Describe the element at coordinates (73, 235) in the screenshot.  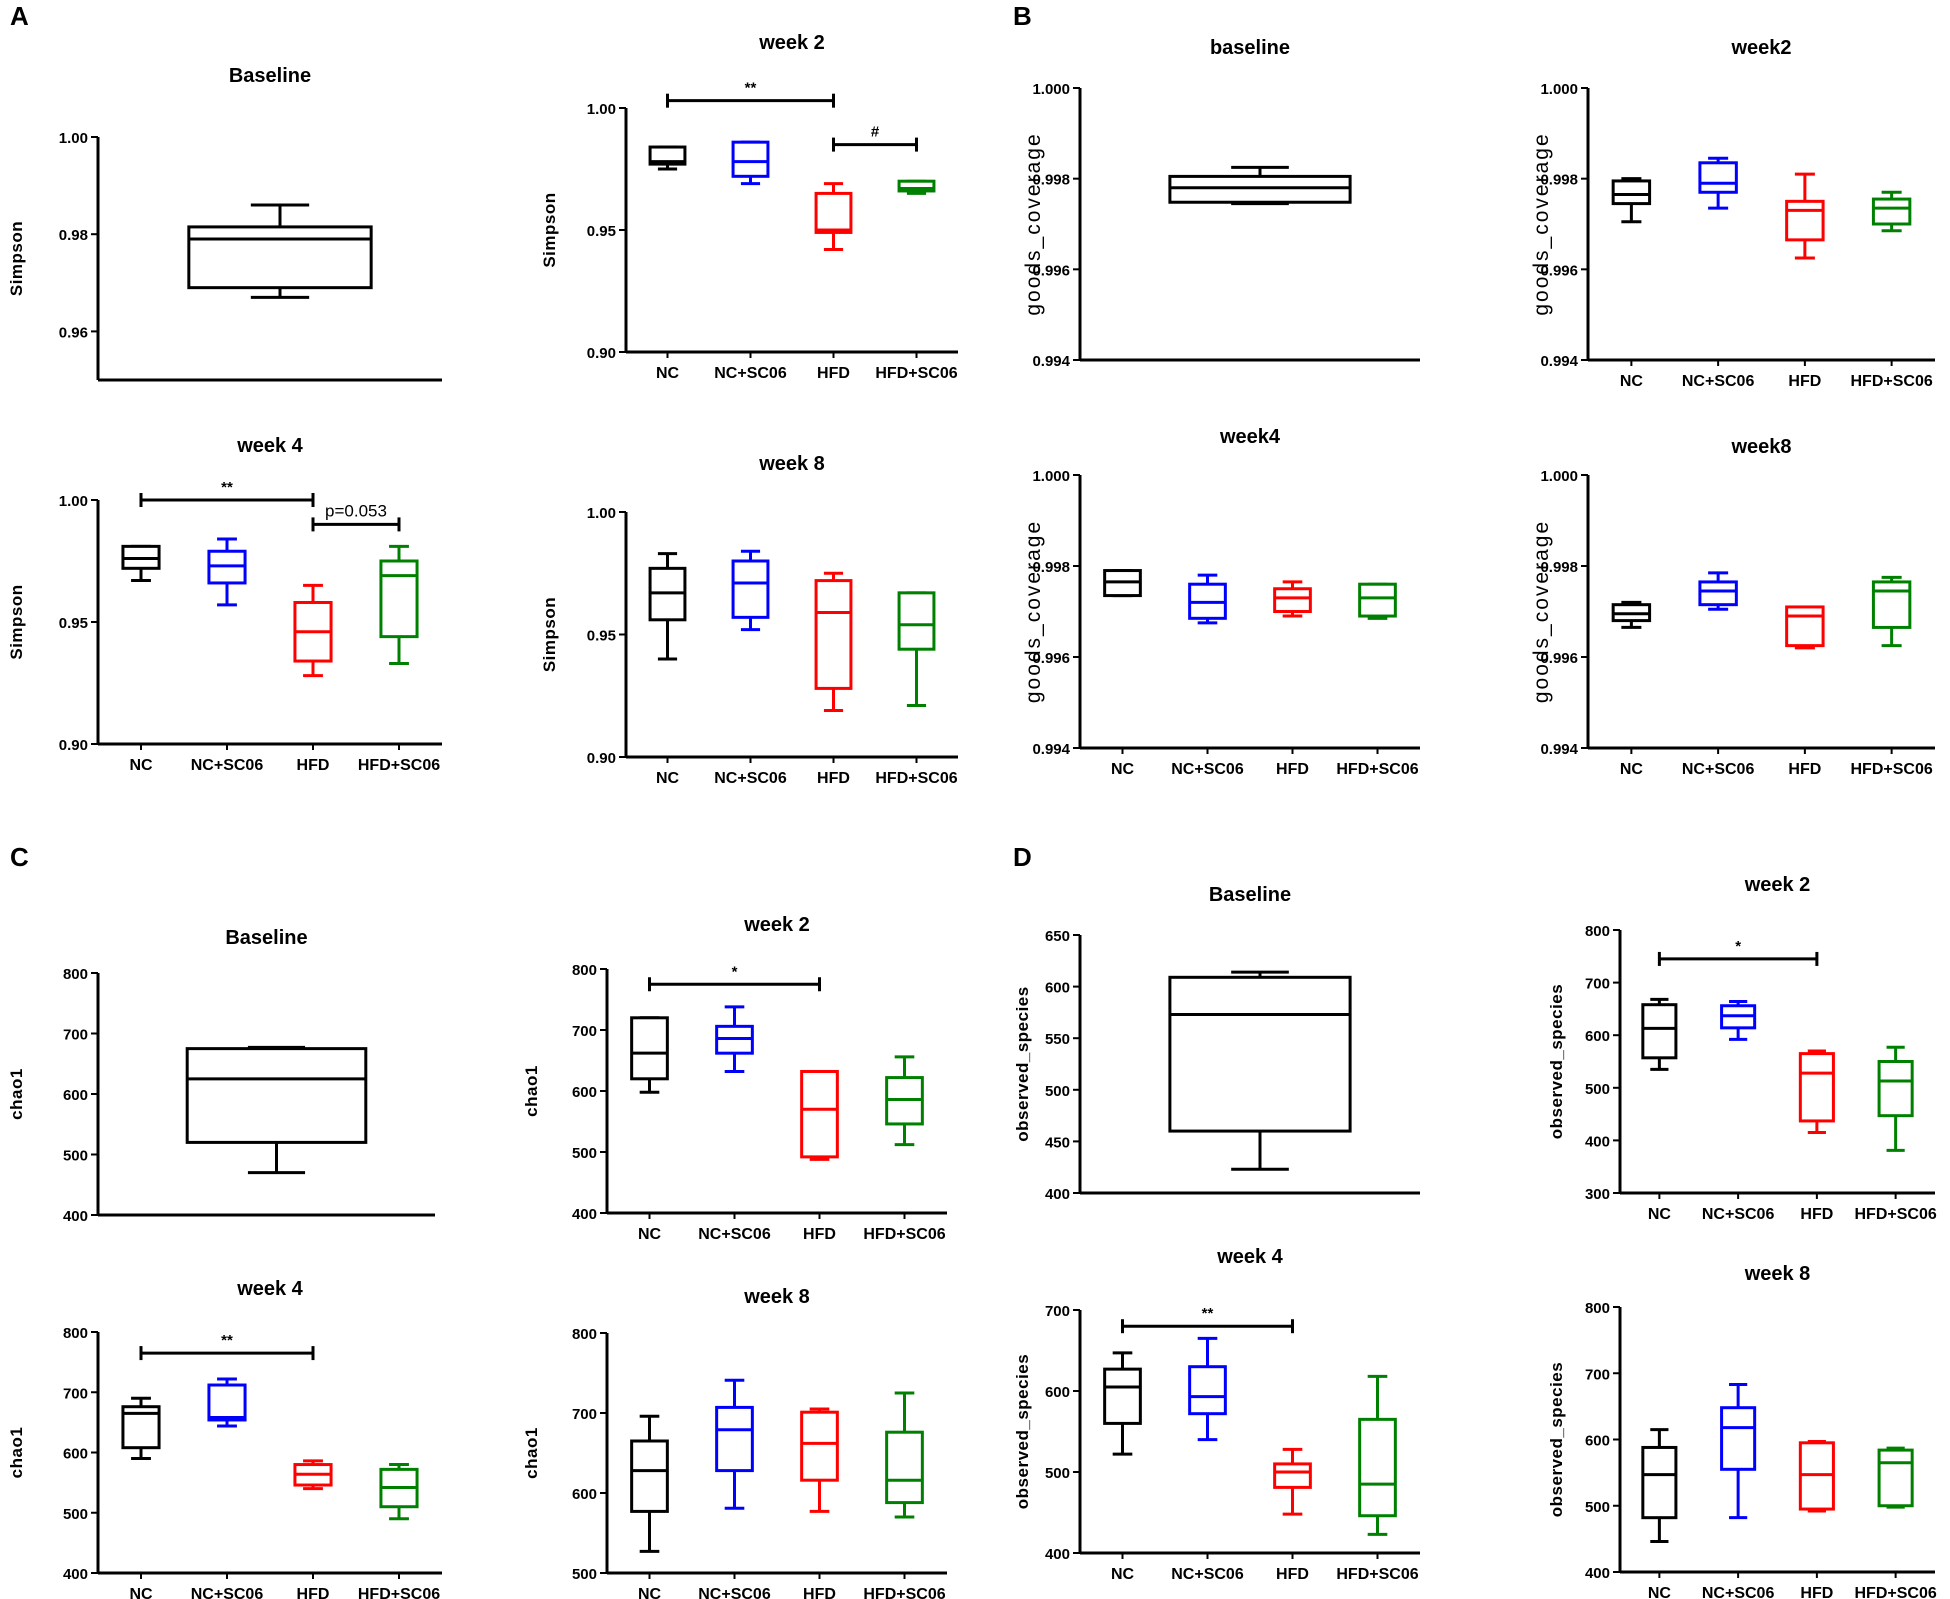
I see `chart-a-baseline-ytick-label: 0.98` at that location.